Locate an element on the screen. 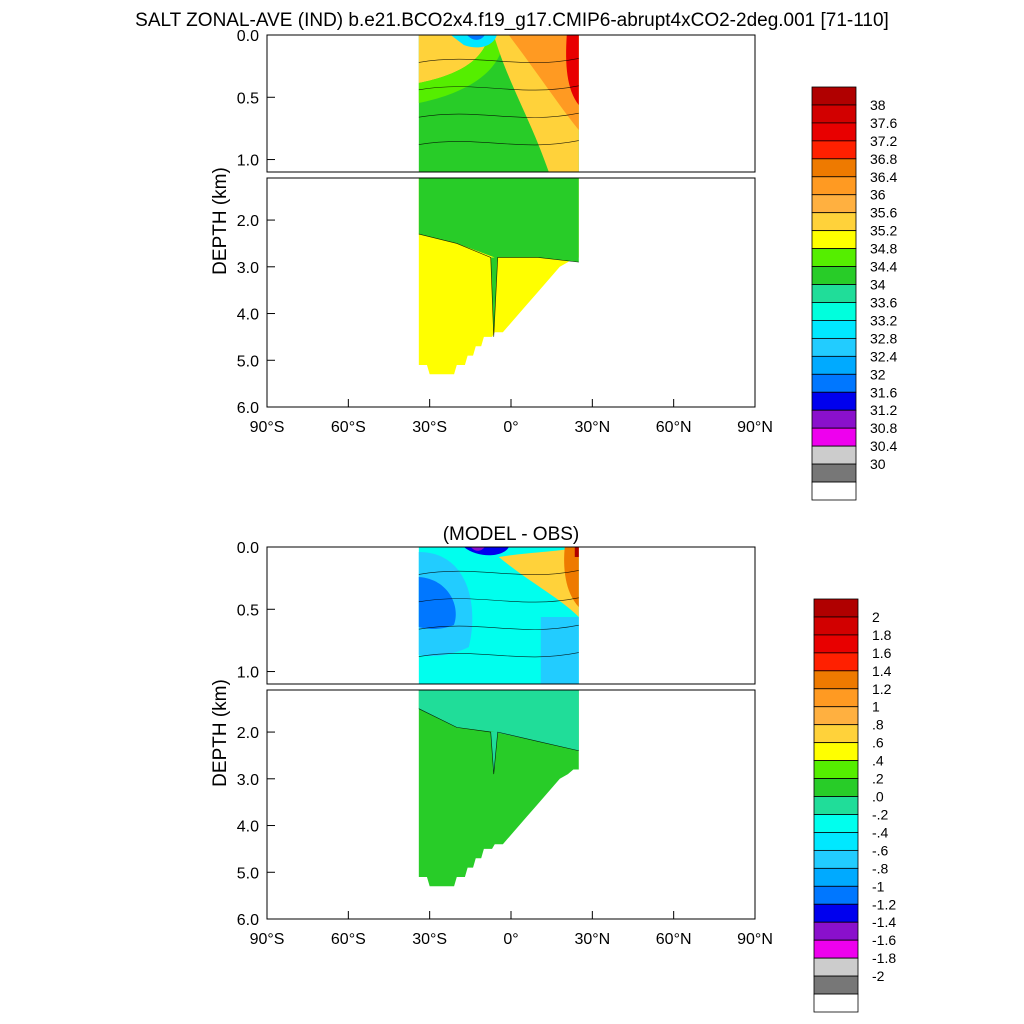 Image resolution: width=1024 pixels, height=1024 pixels. colorbar-label: -.8 is located at coordinates (880, 868).